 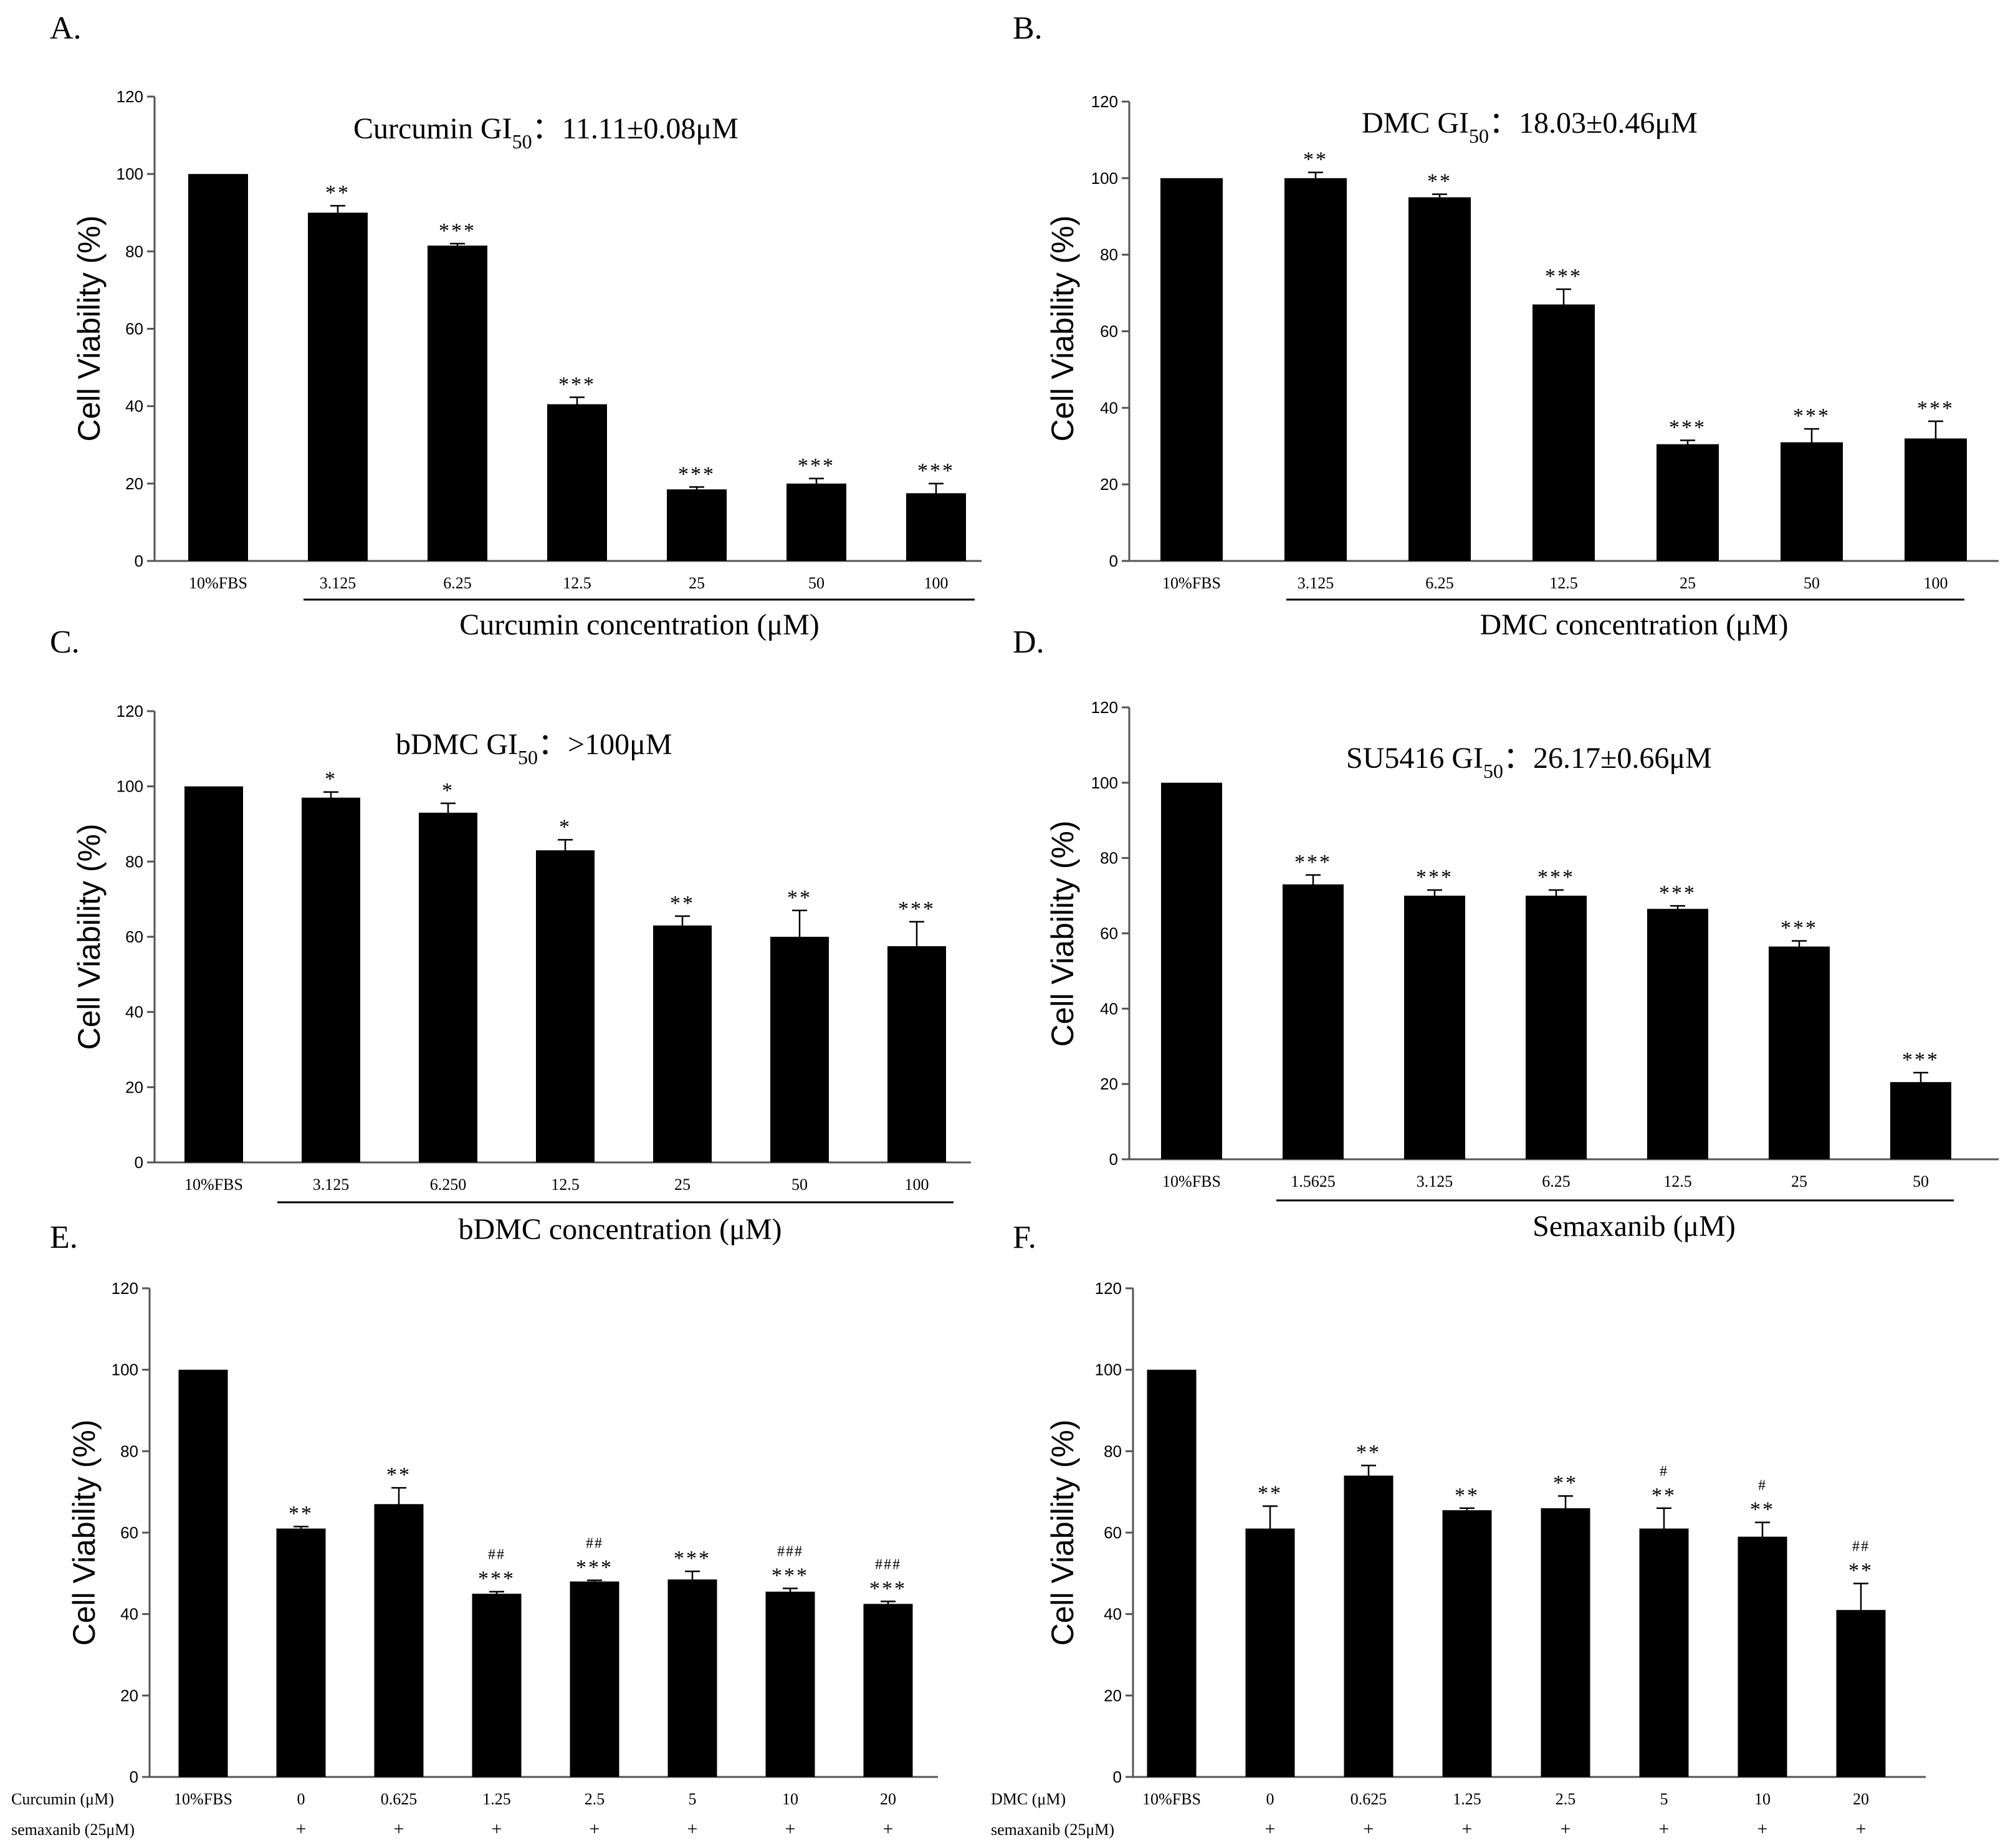 I want to click on panel-label: B., so click(x=1028, y=28).